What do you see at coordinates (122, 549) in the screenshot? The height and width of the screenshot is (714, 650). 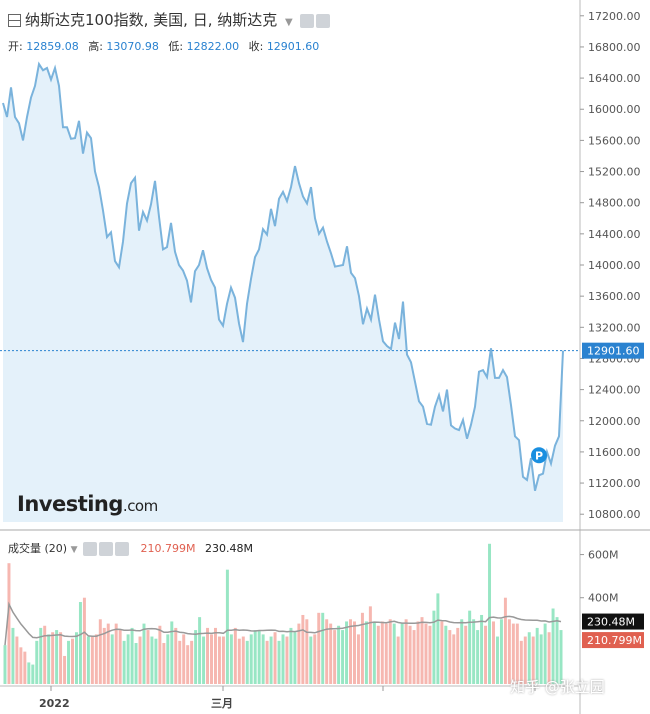 I see `close-icon` at bounding box center [122, 549].